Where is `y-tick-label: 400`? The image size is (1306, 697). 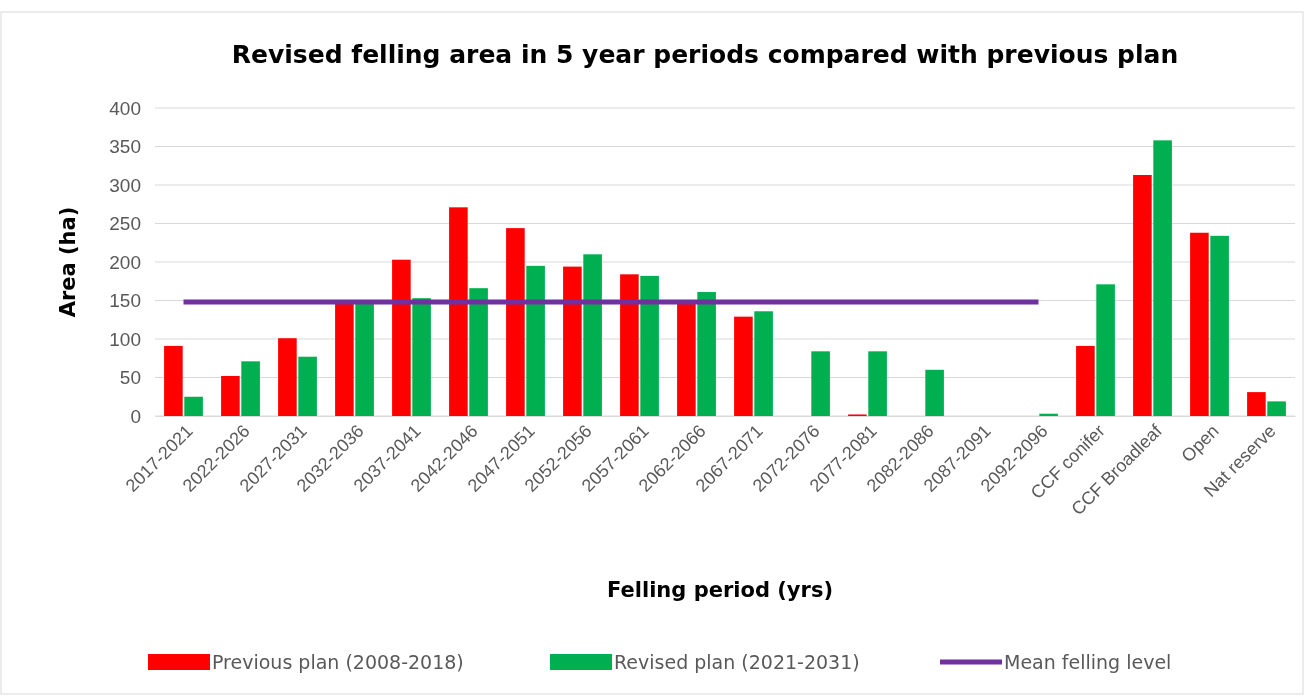 y-tick-label: 400 is located at coordinates (125, 108).